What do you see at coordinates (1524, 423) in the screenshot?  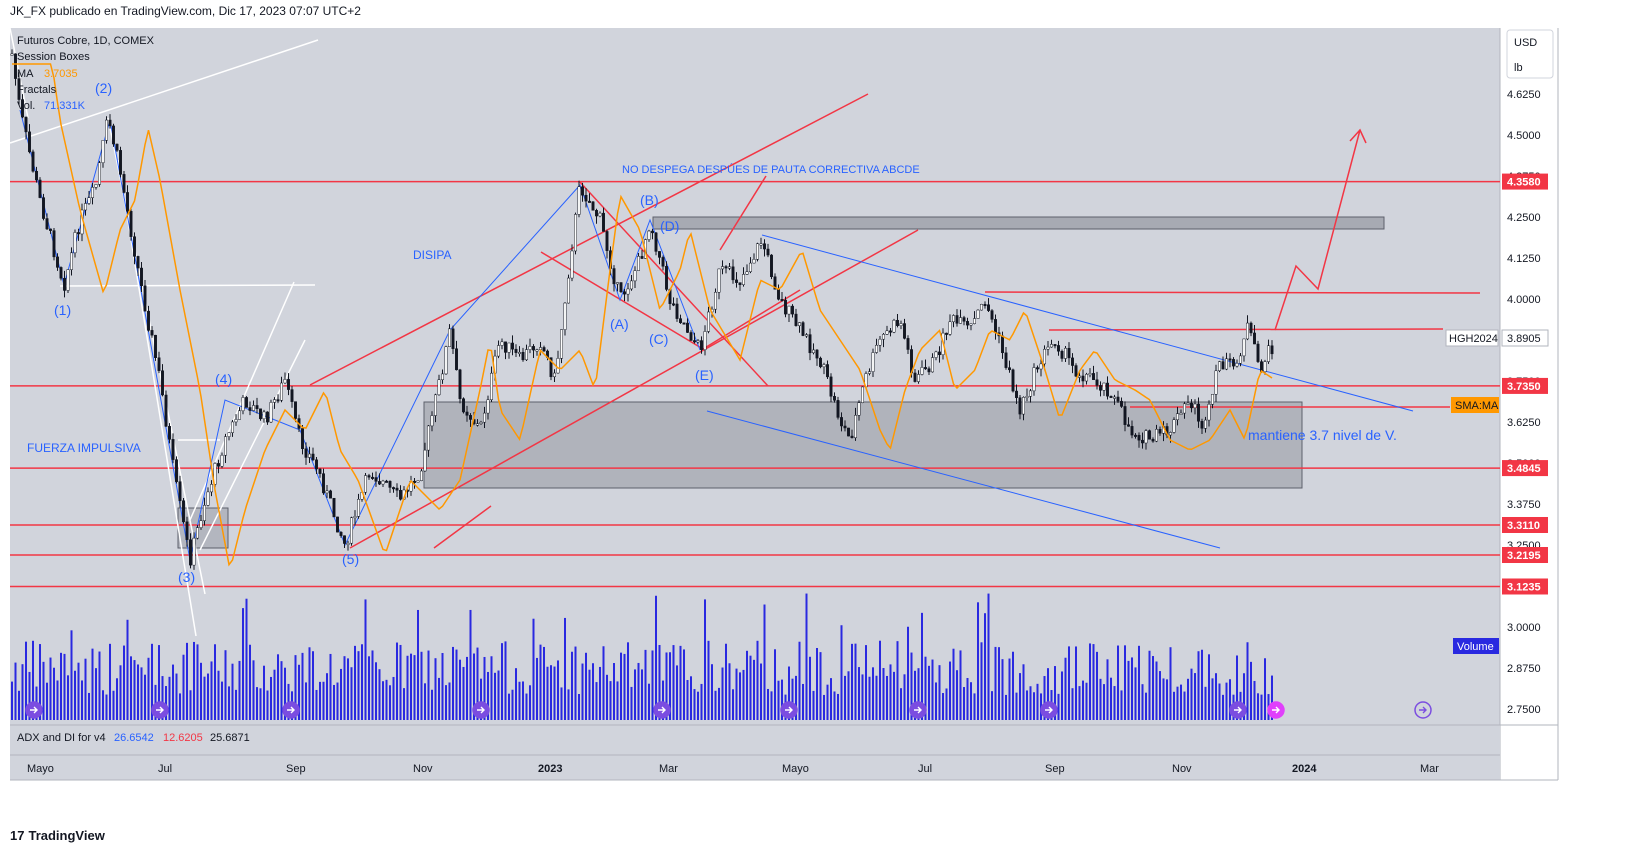 I see `y-tick-label: 3.6250` at bounding box center [1524, 423].